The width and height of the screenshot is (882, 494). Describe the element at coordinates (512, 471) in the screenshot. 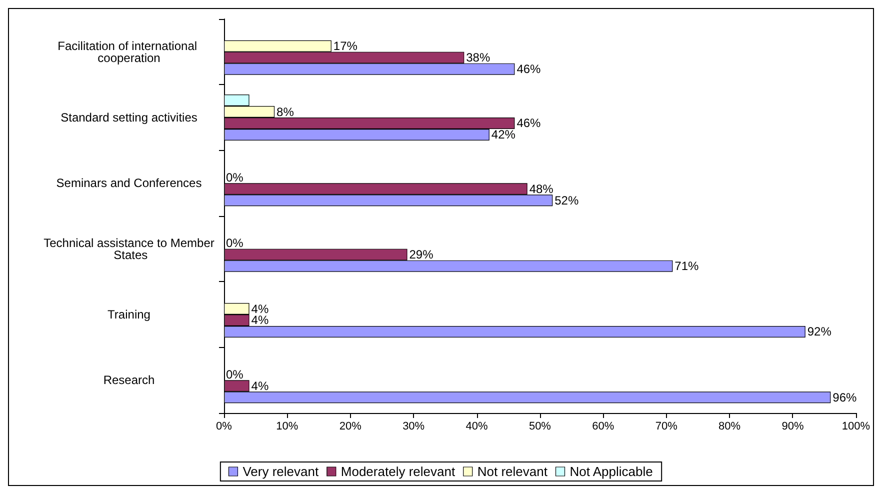

I see `legend-label: Not relevant` at that location.